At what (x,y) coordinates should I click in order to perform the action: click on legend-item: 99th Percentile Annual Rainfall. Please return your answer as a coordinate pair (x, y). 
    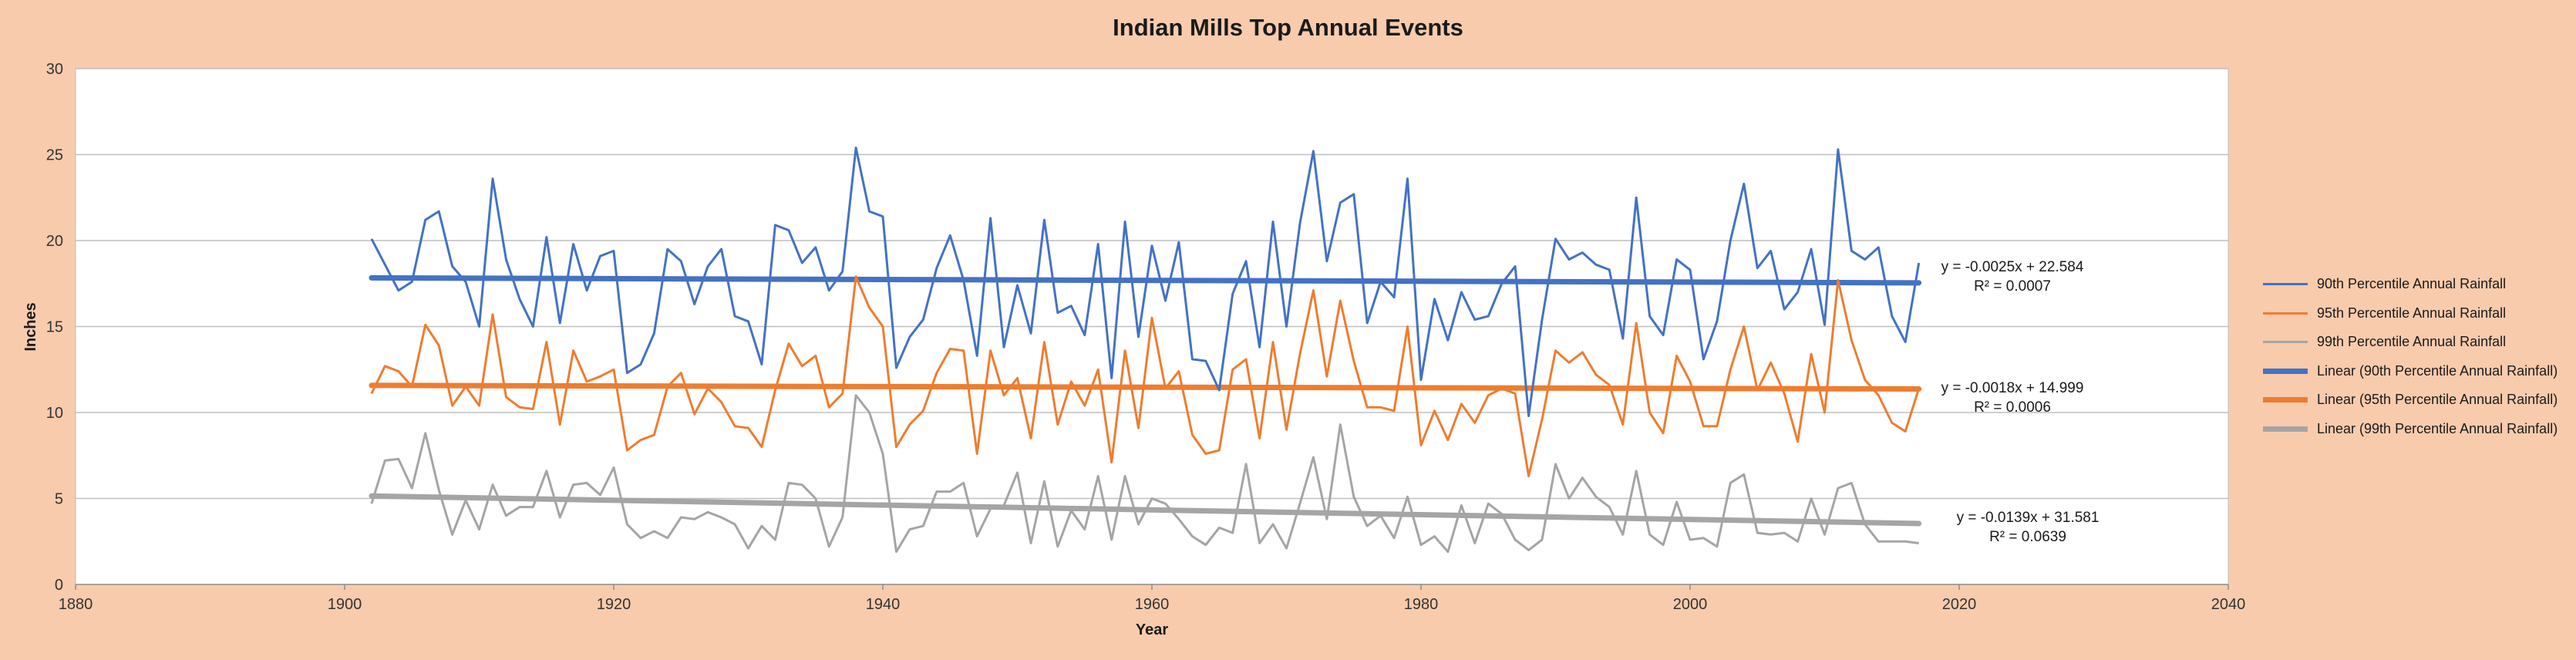
    Looking at the image, I should click on (2417, 342).